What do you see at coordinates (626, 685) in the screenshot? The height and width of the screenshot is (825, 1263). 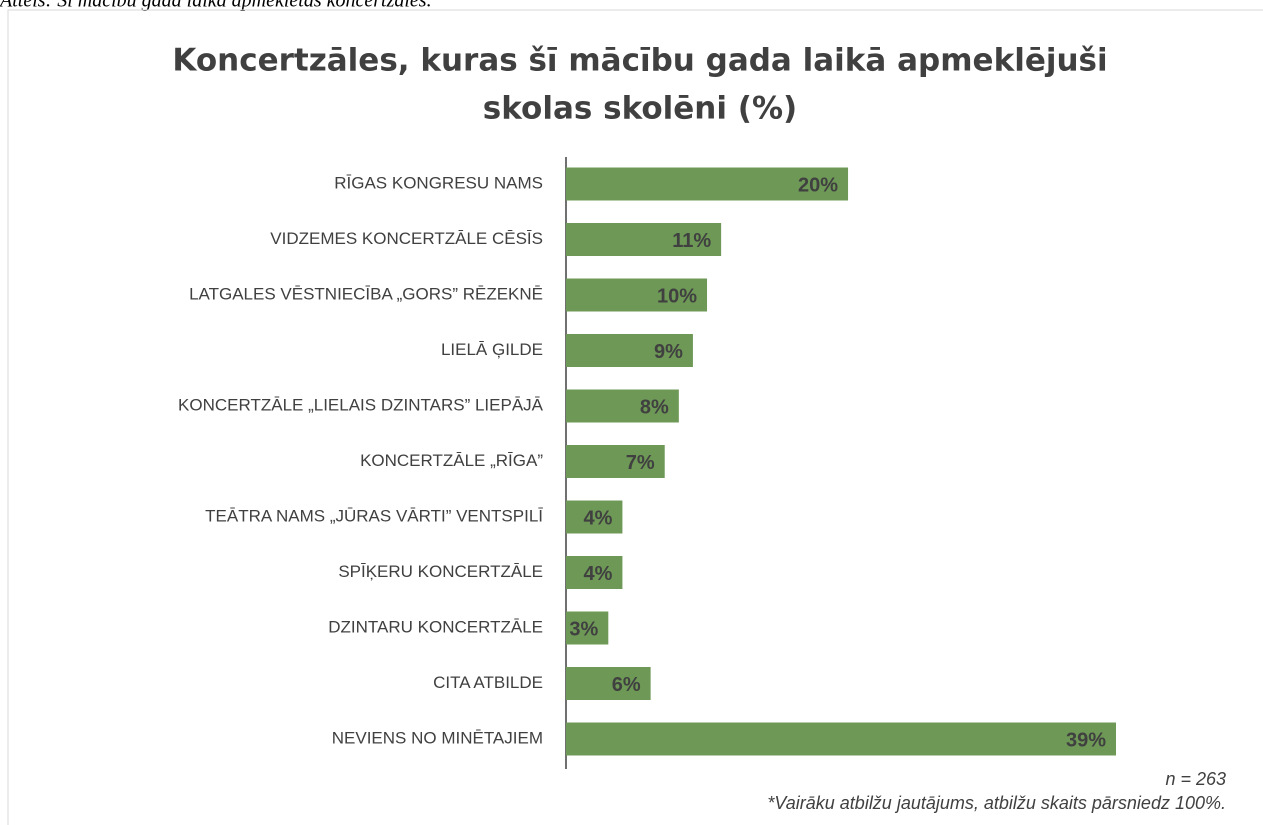 I see `value-label: 6%` at bounding box center [626, 685].